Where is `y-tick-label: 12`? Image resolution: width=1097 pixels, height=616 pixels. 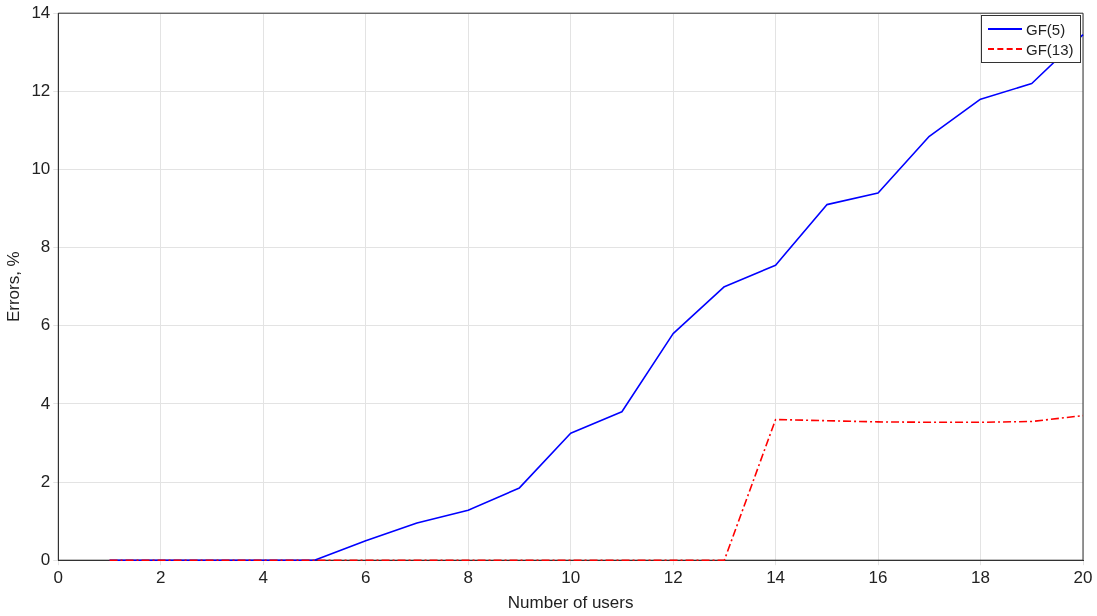
y-tick-label: 12 is located at coordinates (41, 91).